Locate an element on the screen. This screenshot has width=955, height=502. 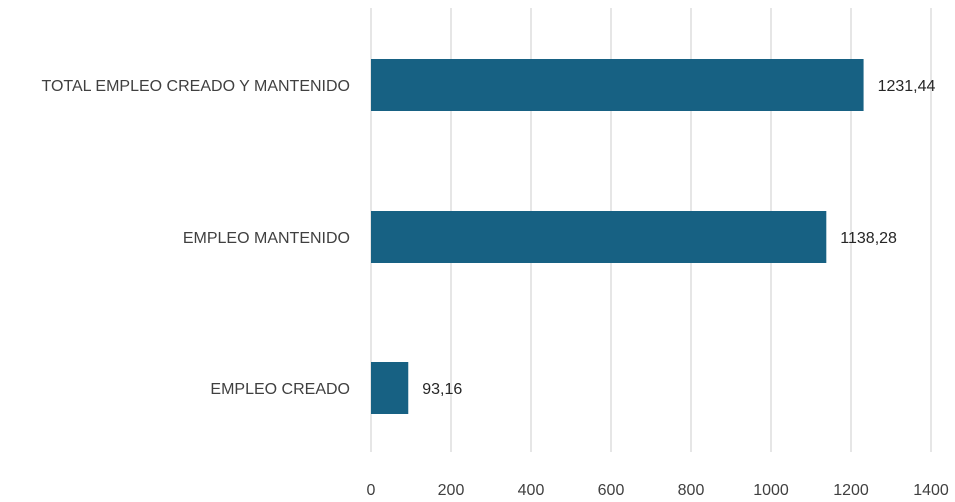
x-tick-label: 600 is located at coordinates (611, 490).